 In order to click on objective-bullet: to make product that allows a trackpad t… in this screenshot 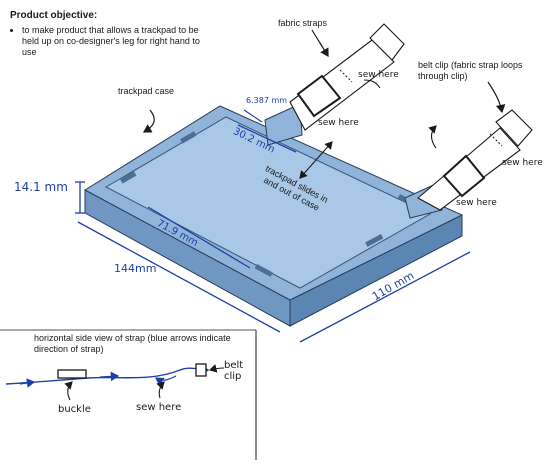, I will do `click(116, 41)`.